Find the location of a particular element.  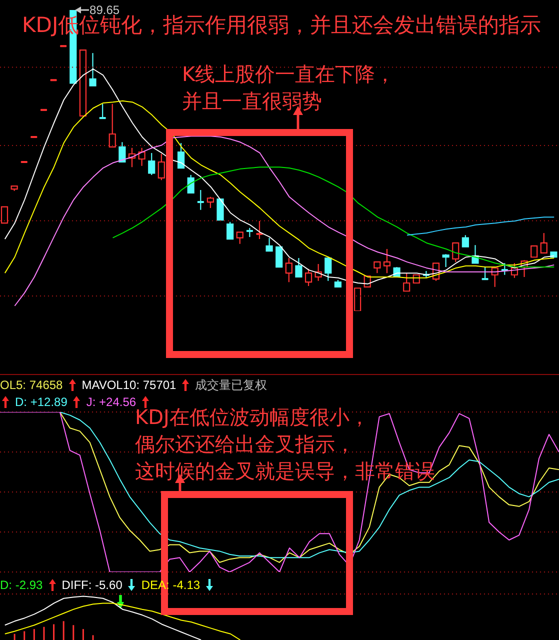

text: J: +24.56 is located at coordinates (111, 402).